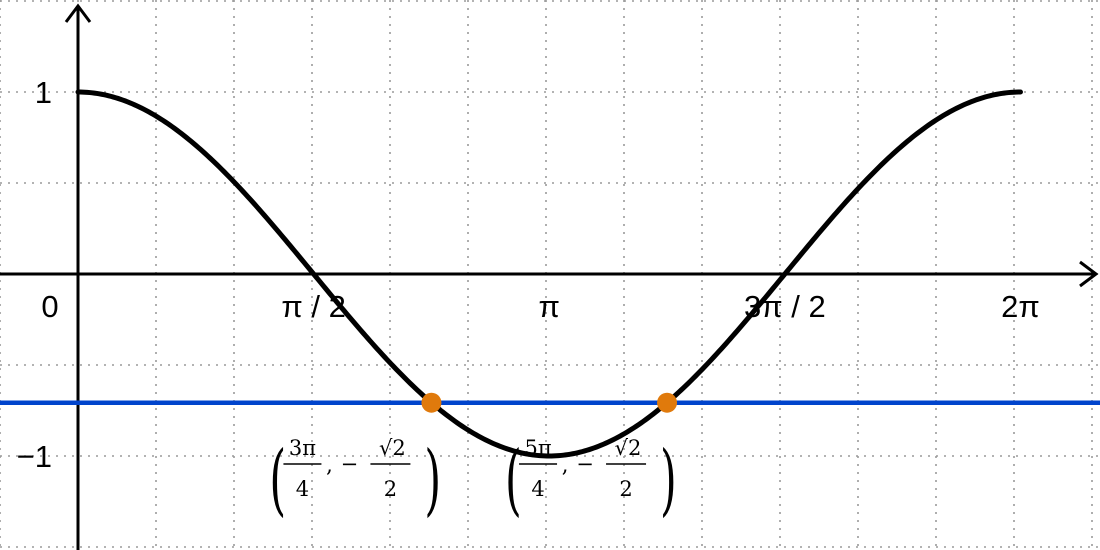 Image resolution: width=1100 pixels, height=550 pixels. Describe the element at coordinates (549, 402) in the screenshot. I see `intersection-points` at that location.